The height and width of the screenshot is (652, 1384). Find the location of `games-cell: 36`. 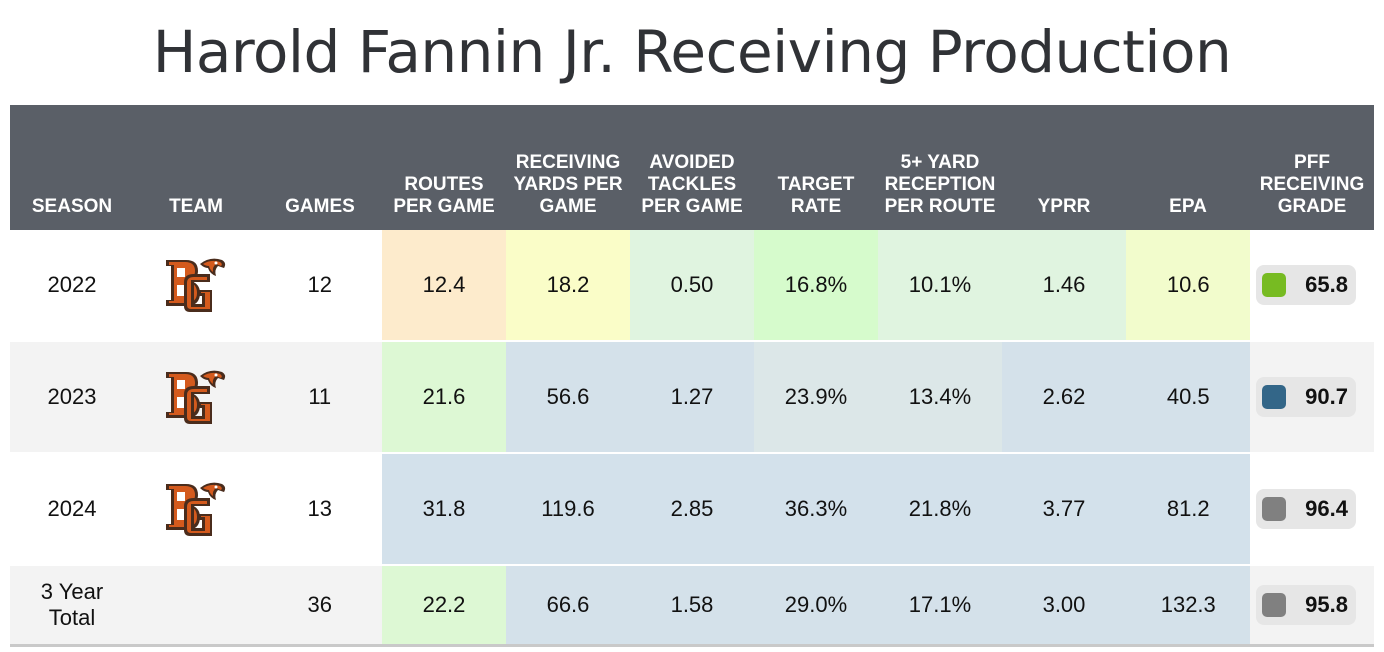

games-cell: 36 is located at coordinates (320, 606).